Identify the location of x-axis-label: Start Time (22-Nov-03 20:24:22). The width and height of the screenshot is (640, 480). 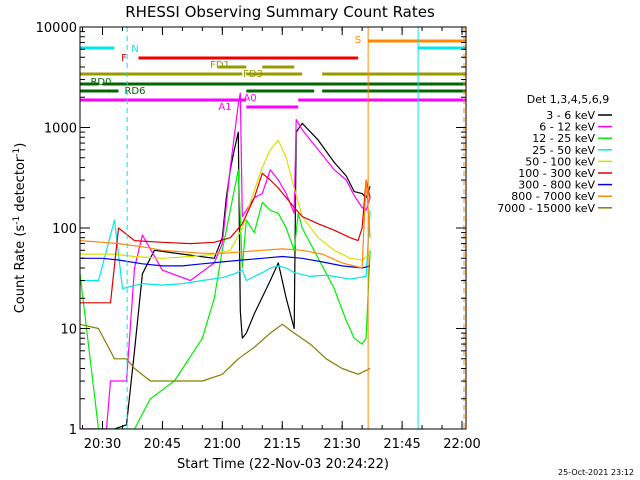
(283, 464).